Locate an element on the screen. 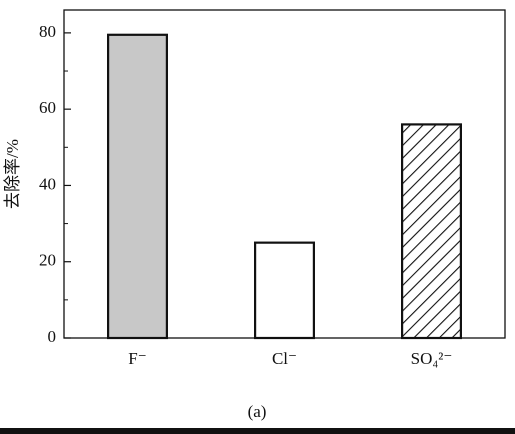  x-tick-label: SO₄²⁻ is located at coordinates (432, 358).